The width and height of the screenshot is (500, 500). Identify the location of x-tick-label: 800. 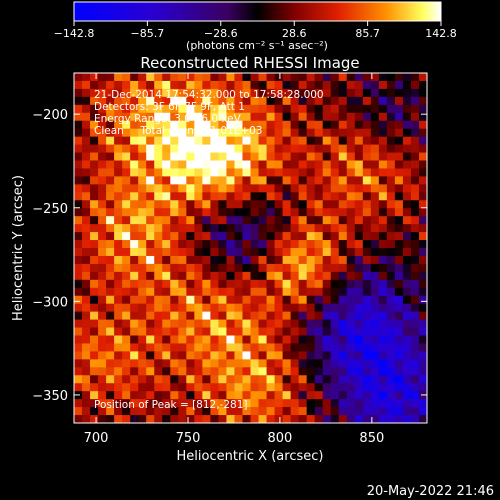
(280, 438).